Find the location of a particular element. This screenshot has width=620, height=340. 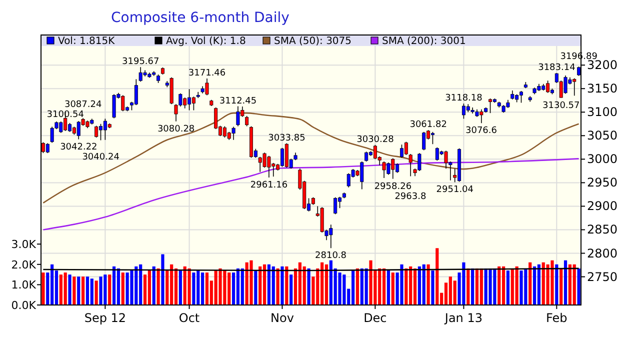

x-tick-label: Sep 12 is located at coordinates (105, 318).